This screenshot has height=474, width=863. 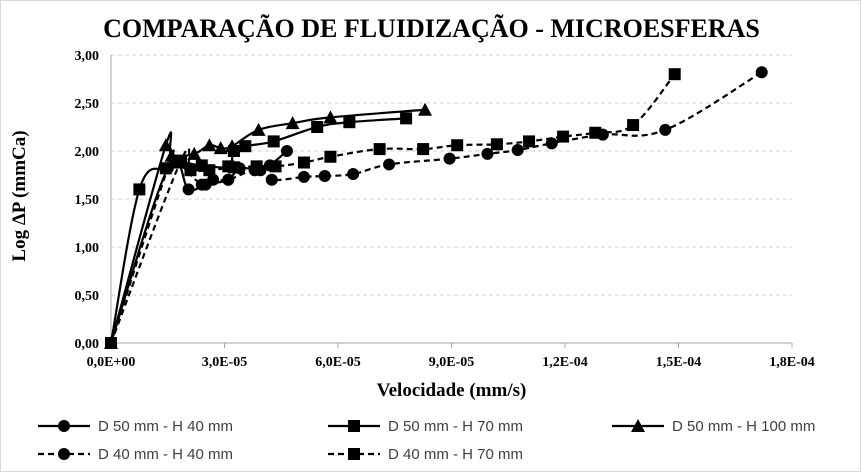 What do you see at coordinates (456, 454) in the screenshot?
I see `legend-label: D 40 mm - H 70 mm` at bounding box center [456, 454].